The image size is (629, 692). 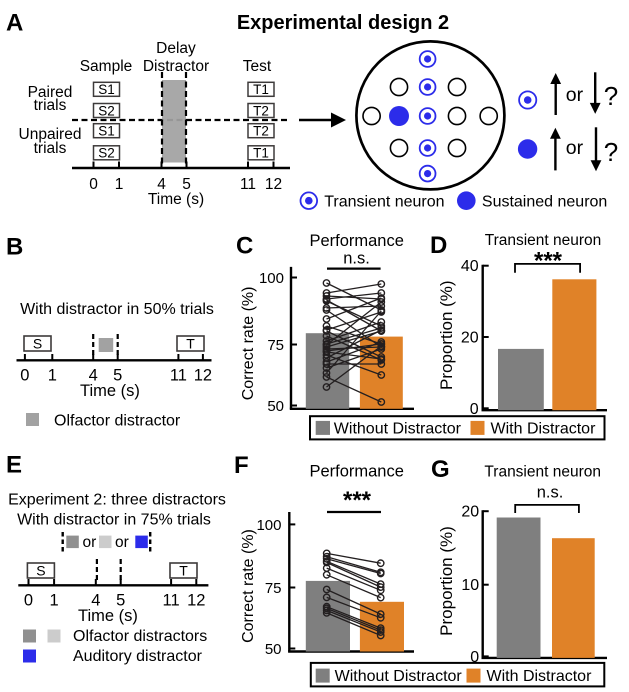 I want to click on svg-text: F, so click(x=241, y=465).